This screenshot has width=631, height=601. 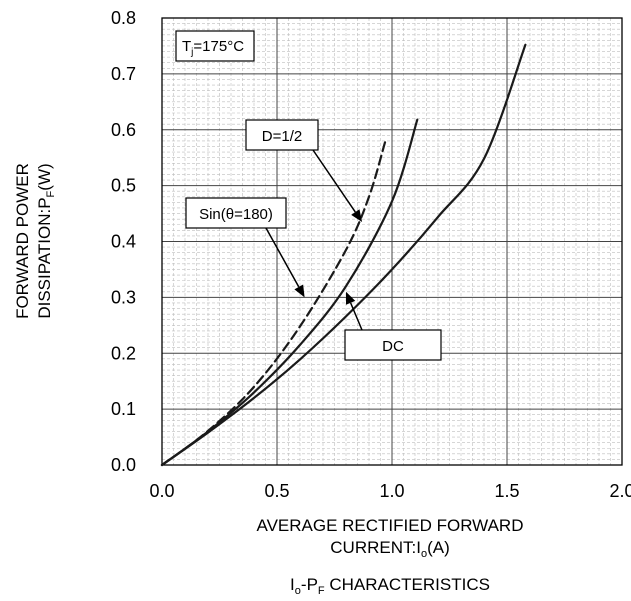 What do you see at coordinates (299, 291) in the screenshot?
I see `annotation-sin-arrowhead` at bounding box center [299, 291].